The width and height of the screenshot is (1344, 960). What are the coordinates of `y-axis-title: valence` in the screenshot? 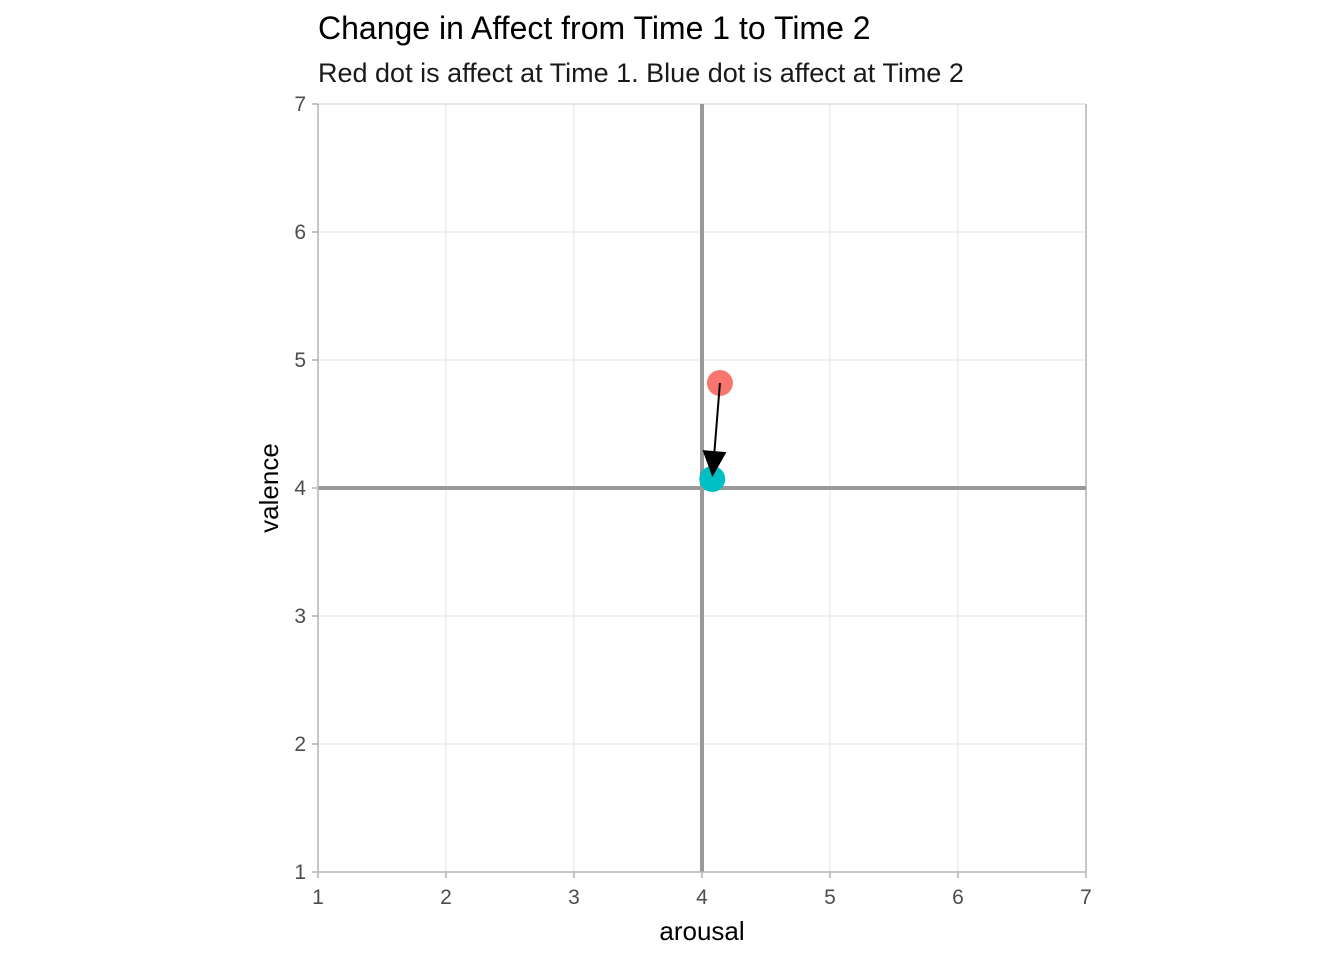 It's located at (269, 488).